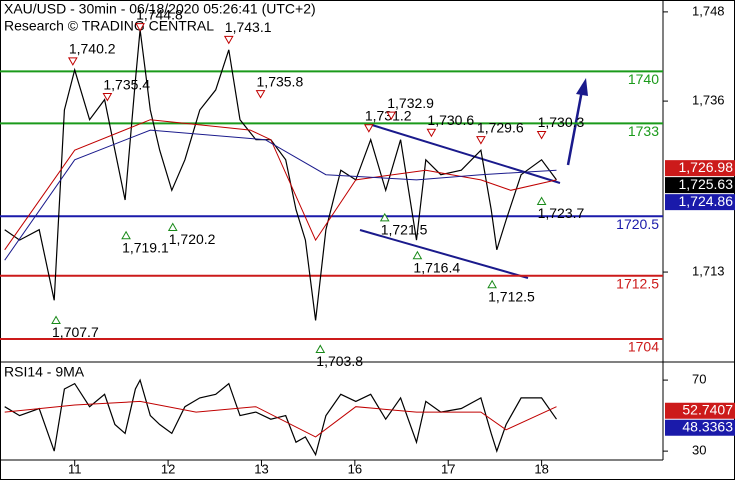 Image resolution: width=735 pixels, height=480 pixels. What do you see at coordinates (582, 87) in the screenshot?
I see `arrow-head` at bounding box center [582, 87].